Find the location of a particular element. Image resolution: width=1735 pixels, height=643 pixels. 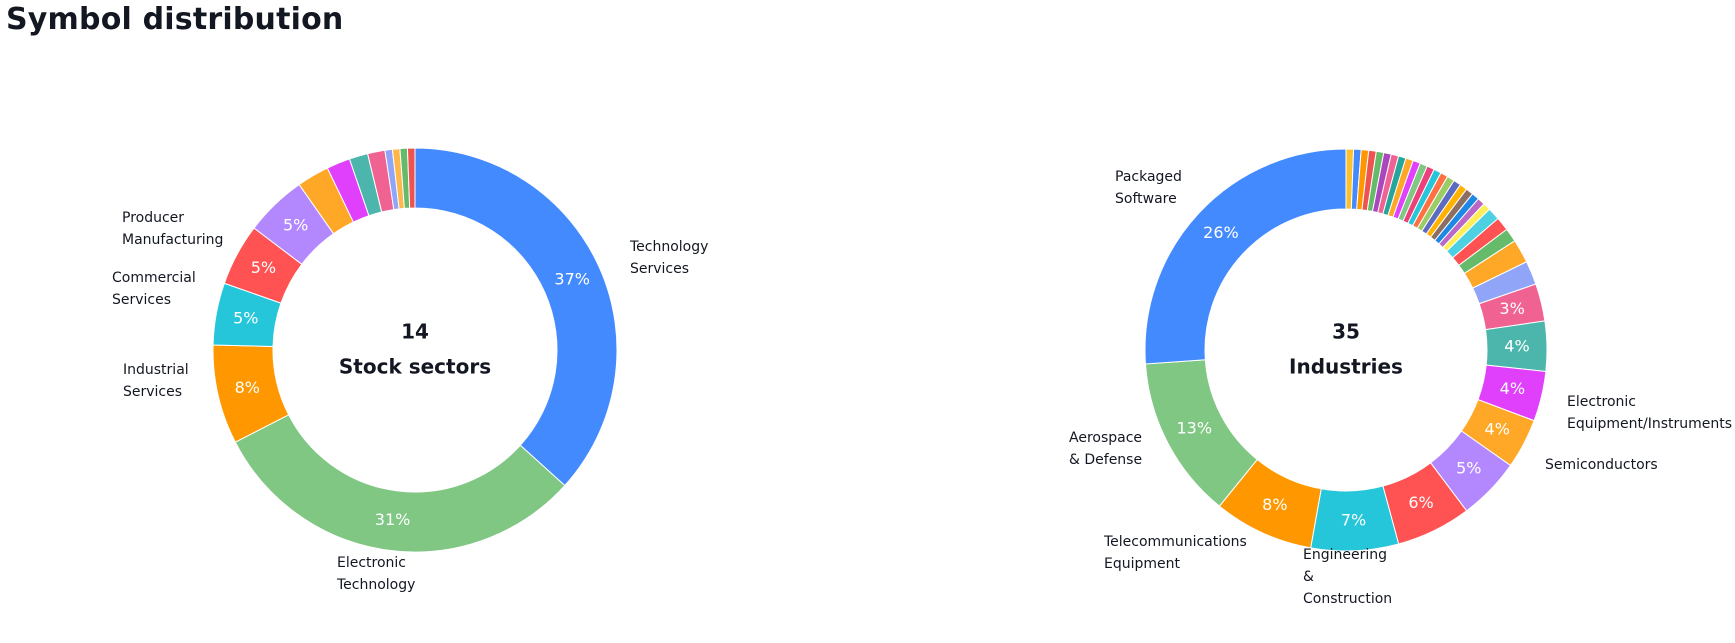

category-label-line: Producer is located at coordinates (153, 218).